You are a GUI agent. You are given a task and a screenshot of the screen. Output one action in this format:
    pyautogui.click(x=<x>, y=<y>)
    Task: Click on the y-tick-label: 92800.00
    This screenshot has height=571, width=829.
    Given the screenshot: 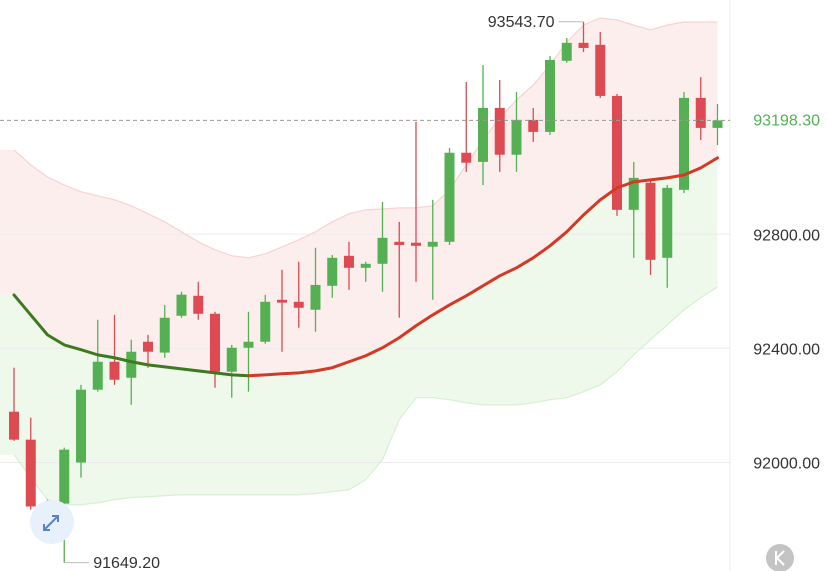 What is the action you would take?
    pyautogui.click(x=786, y=235)
    